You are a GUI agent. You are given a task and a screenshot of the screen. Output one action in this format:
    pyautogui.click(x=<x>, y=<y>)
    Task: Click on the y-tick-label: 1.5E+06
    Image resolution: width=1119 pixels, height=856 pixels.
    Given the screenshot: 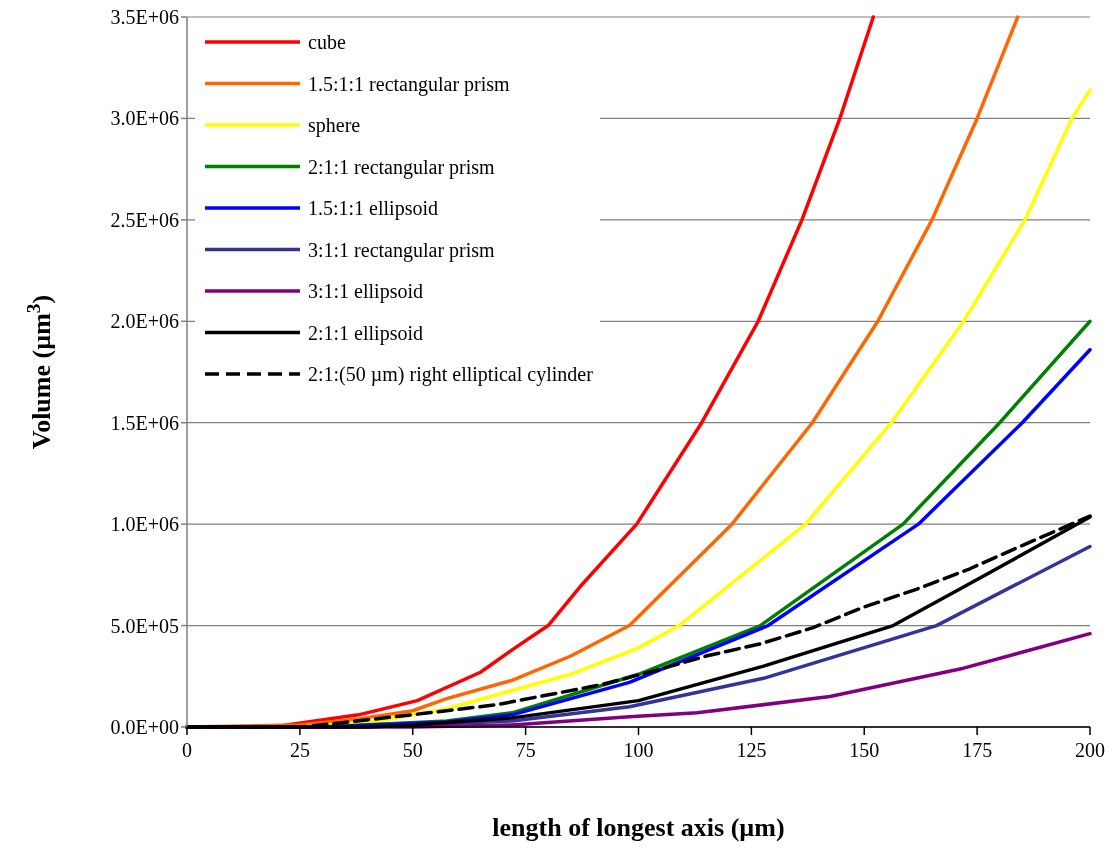 What is the action you would take?
    pyautogui.click(x=144, y=422)
    